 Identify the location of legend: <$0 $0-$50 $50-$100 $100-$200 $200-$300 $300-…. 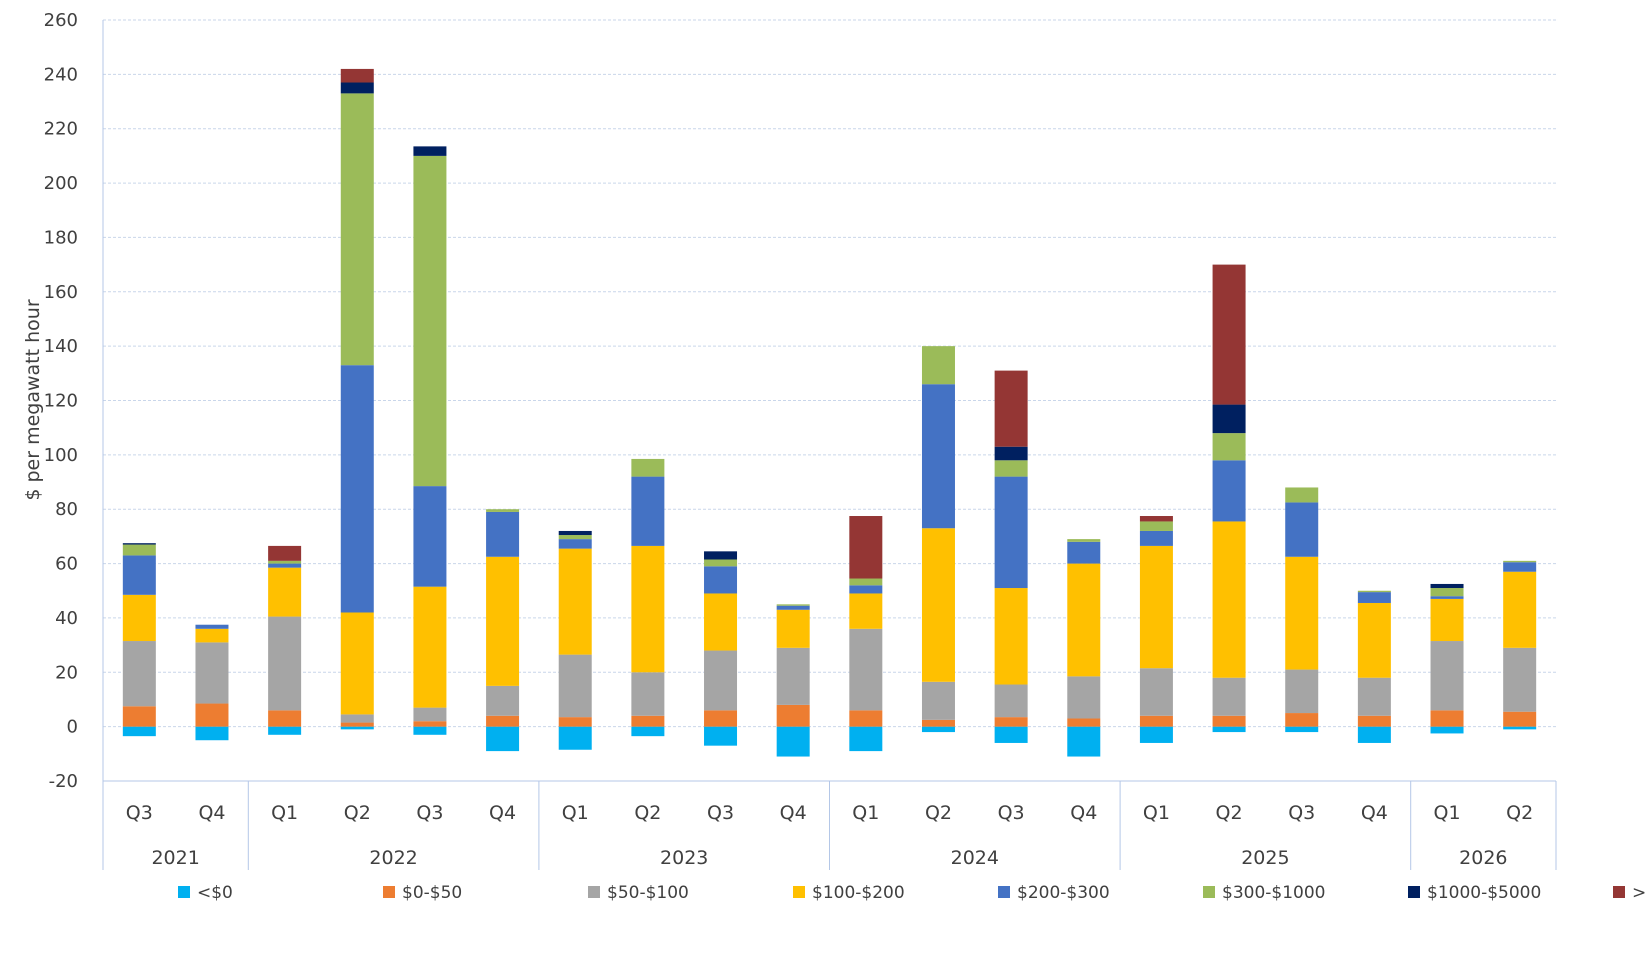
(912, 893).